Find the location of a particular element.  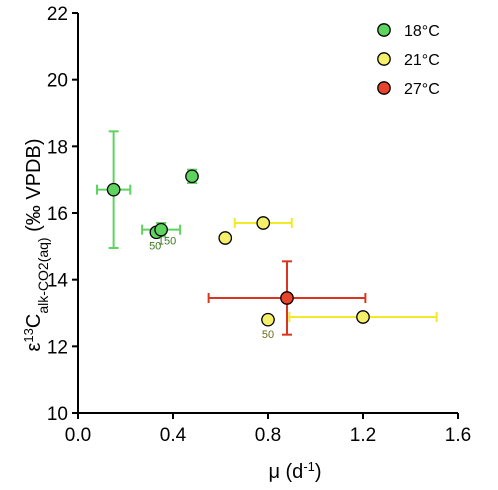

y-tick-label: 22 is located at coordinates (57, 14).